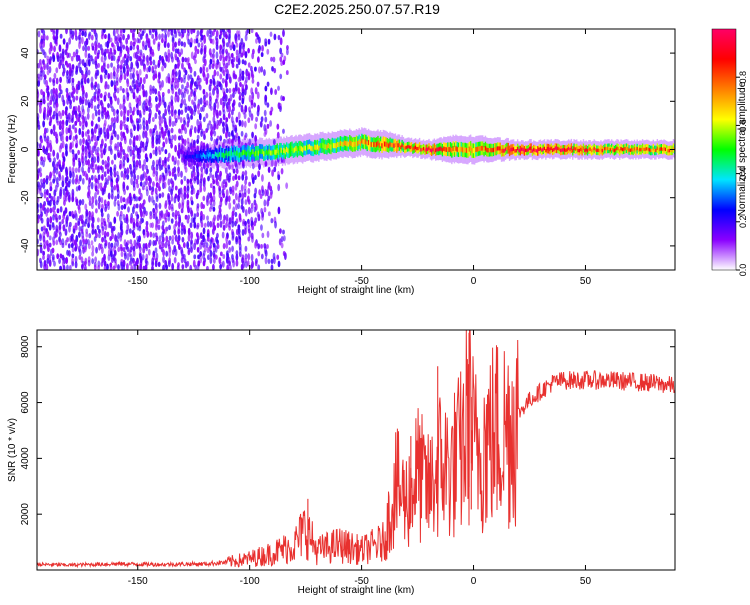 Image resolution: width=750 pixels, height=605 pixels. Describe the element at coordinates (357, 9) in the screenshot. I see `figure-title: C2E2.2025.250.07.57.R19` at that location.